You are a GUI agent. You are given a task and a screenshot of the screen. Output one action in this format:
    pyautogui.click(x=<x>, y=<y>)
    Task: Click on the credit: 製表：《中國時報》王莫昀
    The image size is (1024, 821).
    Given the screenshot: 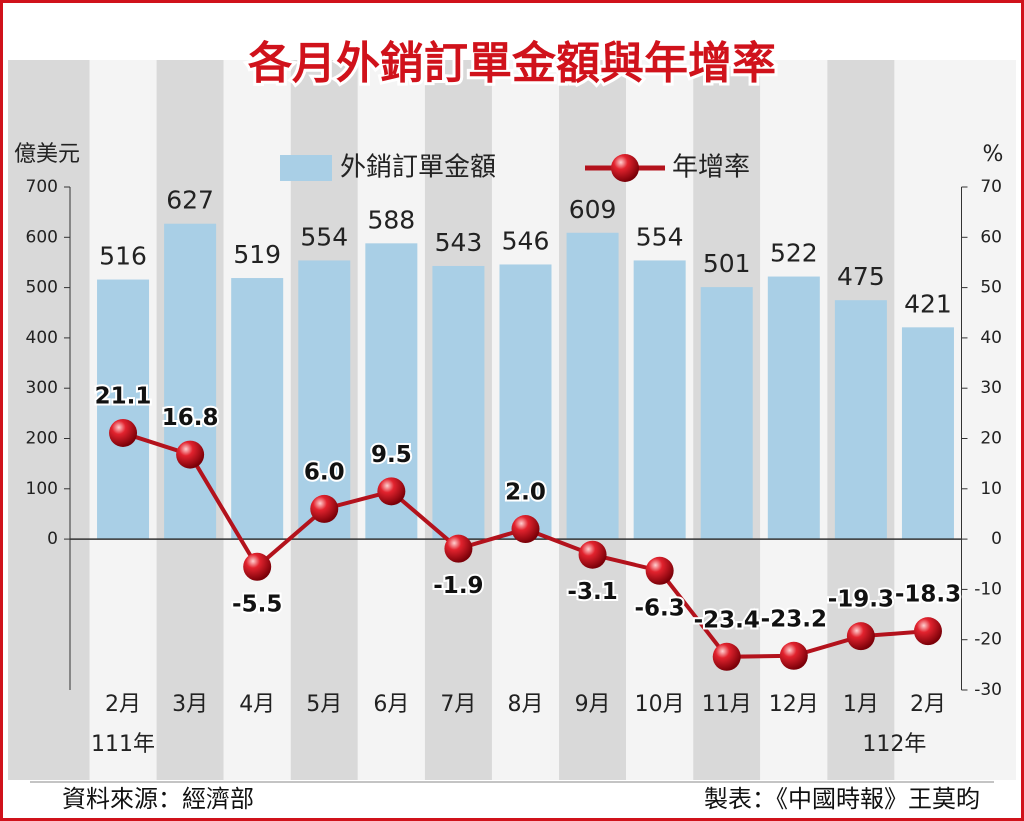 What is the action you would take?
    pyautogui.click(x=842, y=799)
    